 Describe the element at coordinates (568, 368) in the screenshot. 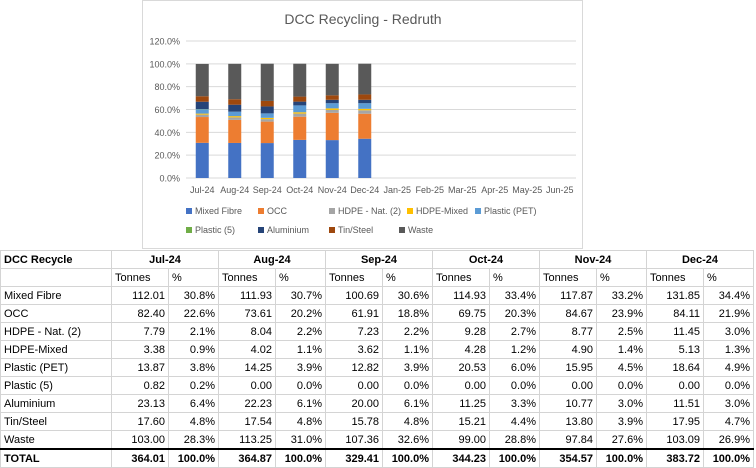

I see `table-cell: 15.95` at that location.